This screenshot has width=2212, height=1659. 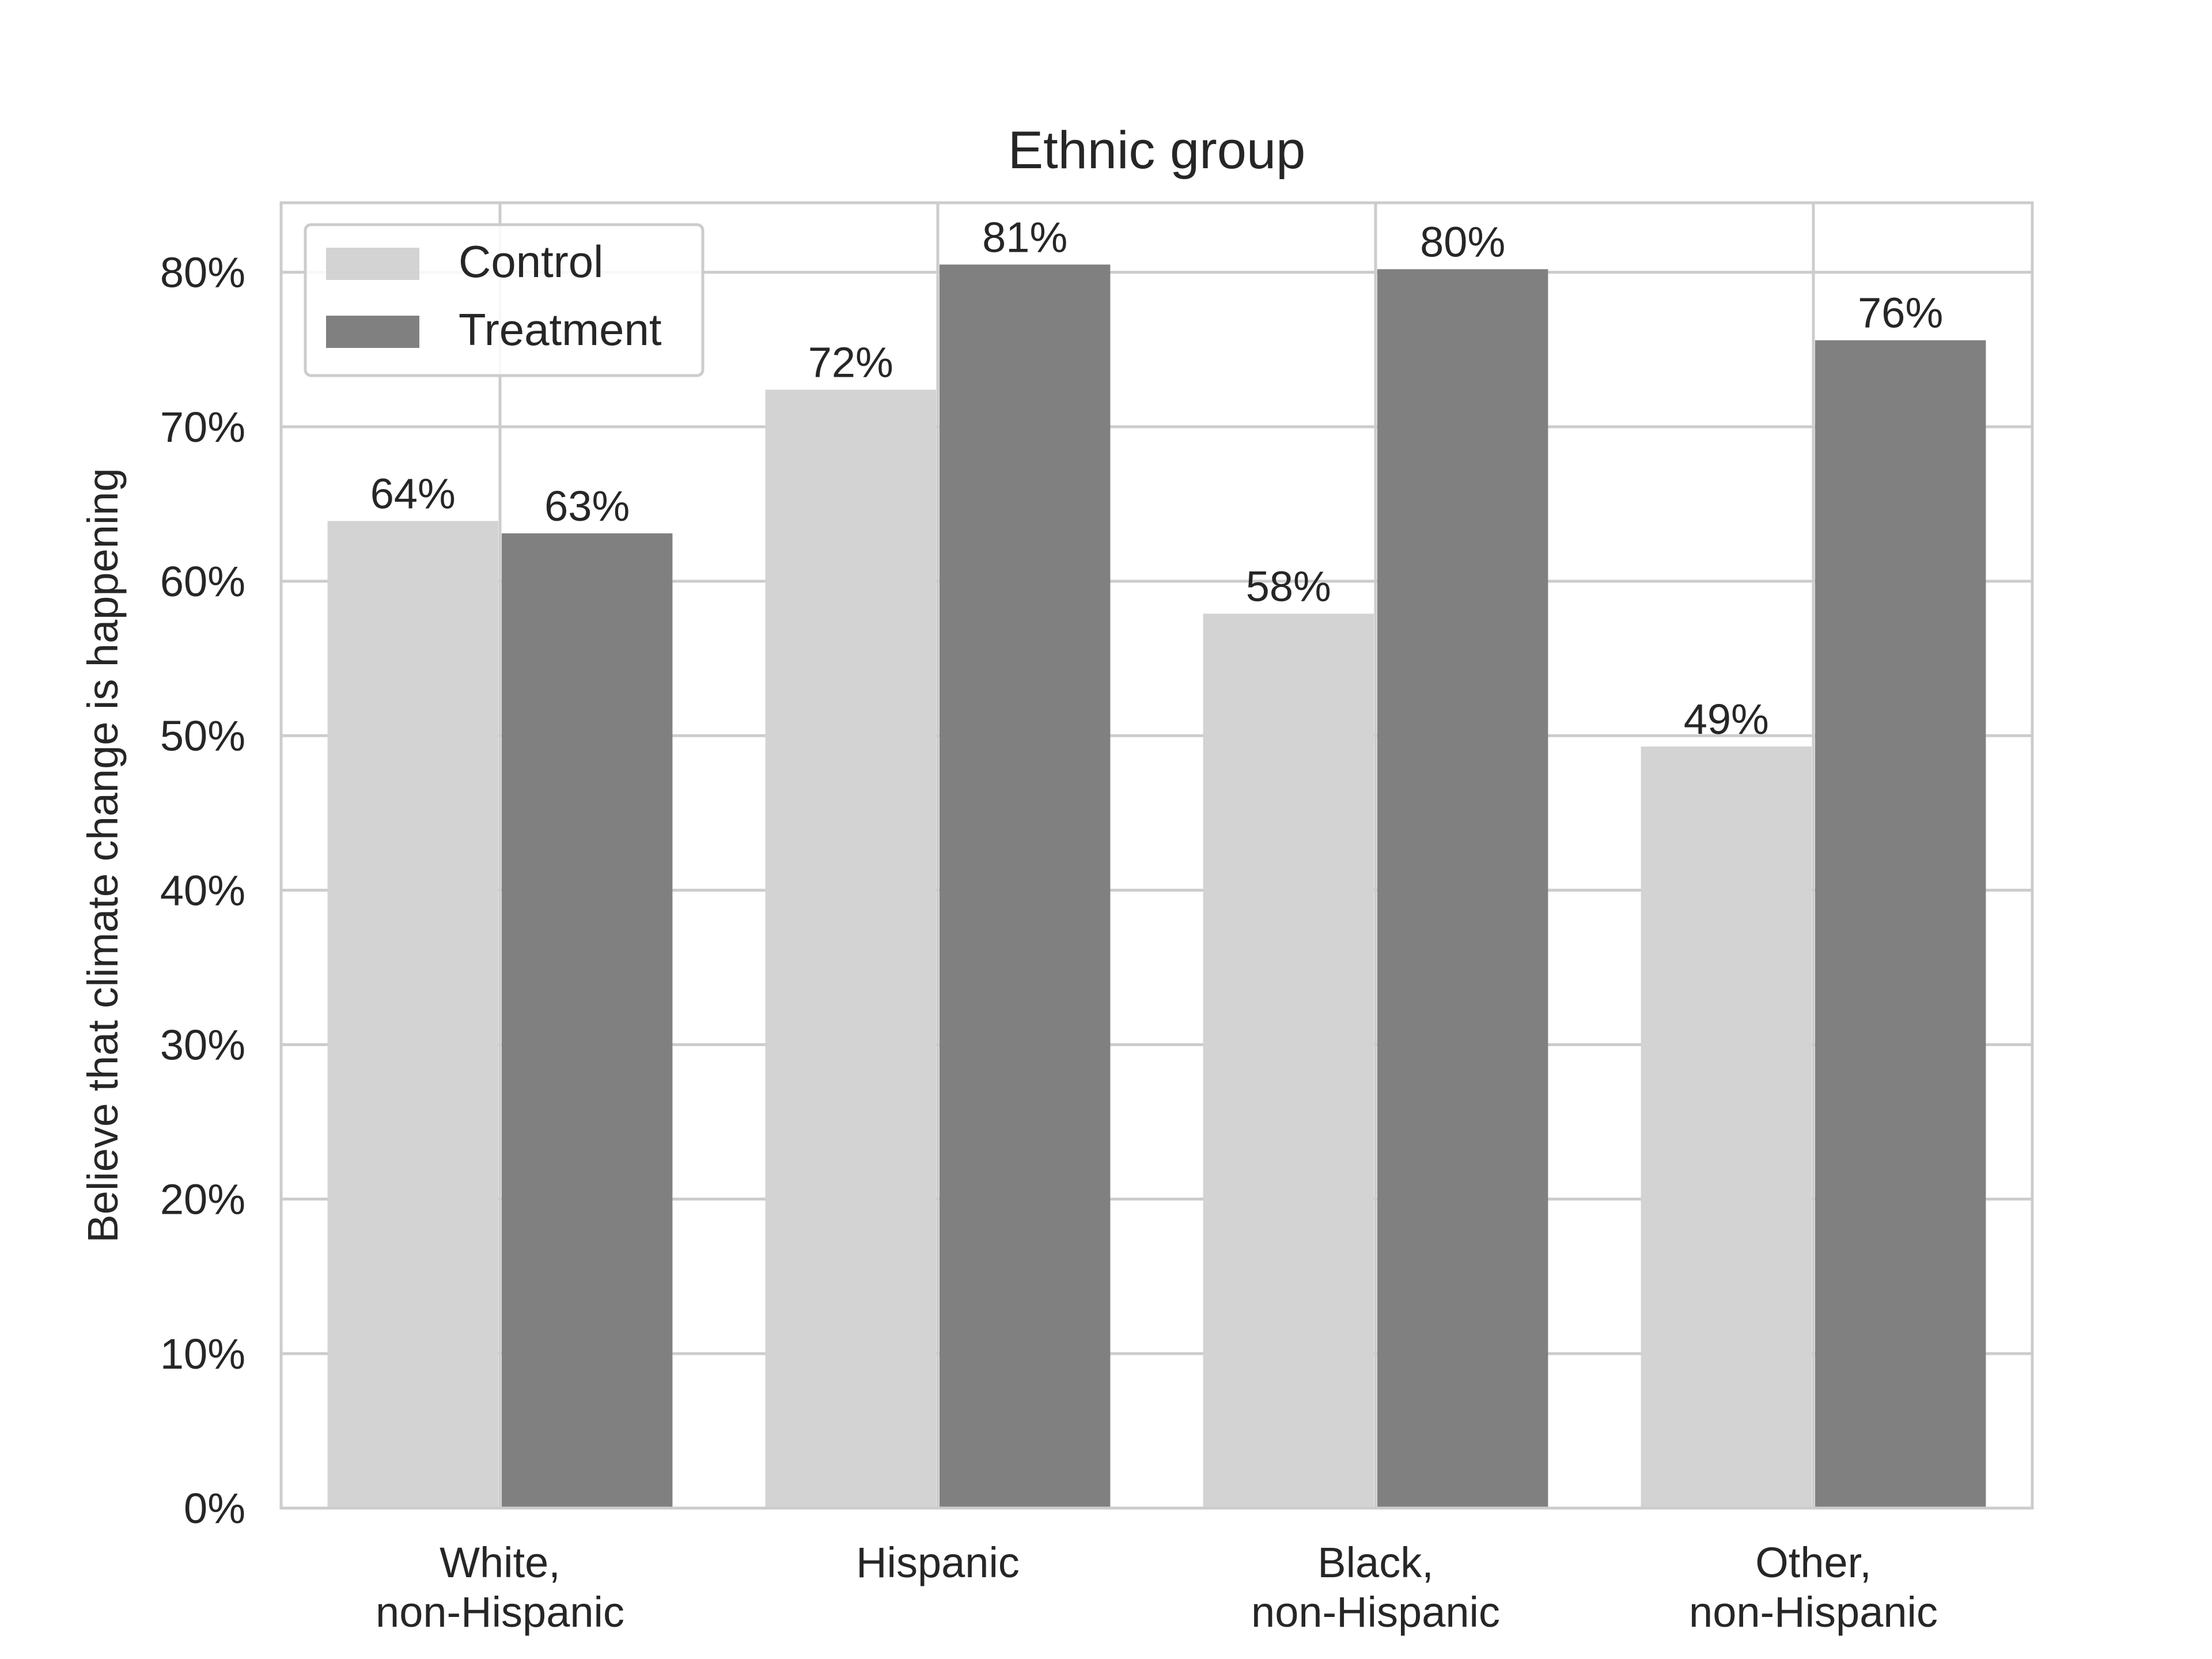 What do you see at coordinates (202, 1045) in the screenshot?
I see `y-tick-label: 30%` at bounding box center [202, 1045].